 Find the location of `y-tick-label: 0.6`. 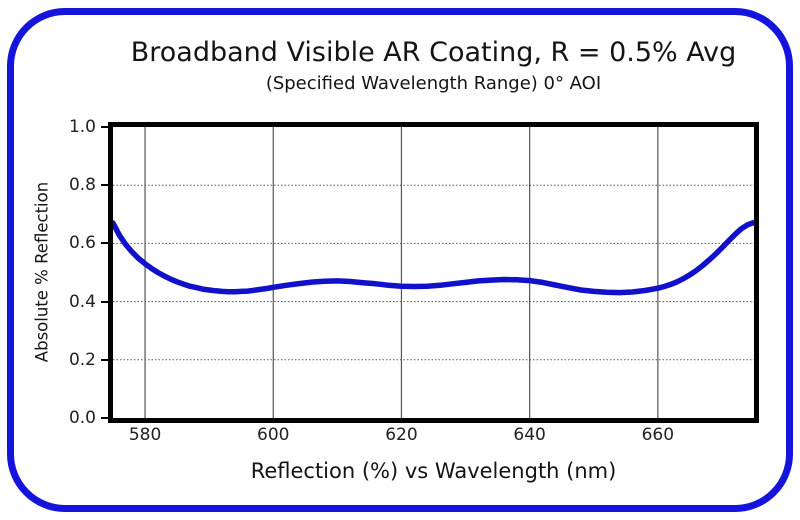

y-tick-label: 0.6 is located at coordinates (82, 243).